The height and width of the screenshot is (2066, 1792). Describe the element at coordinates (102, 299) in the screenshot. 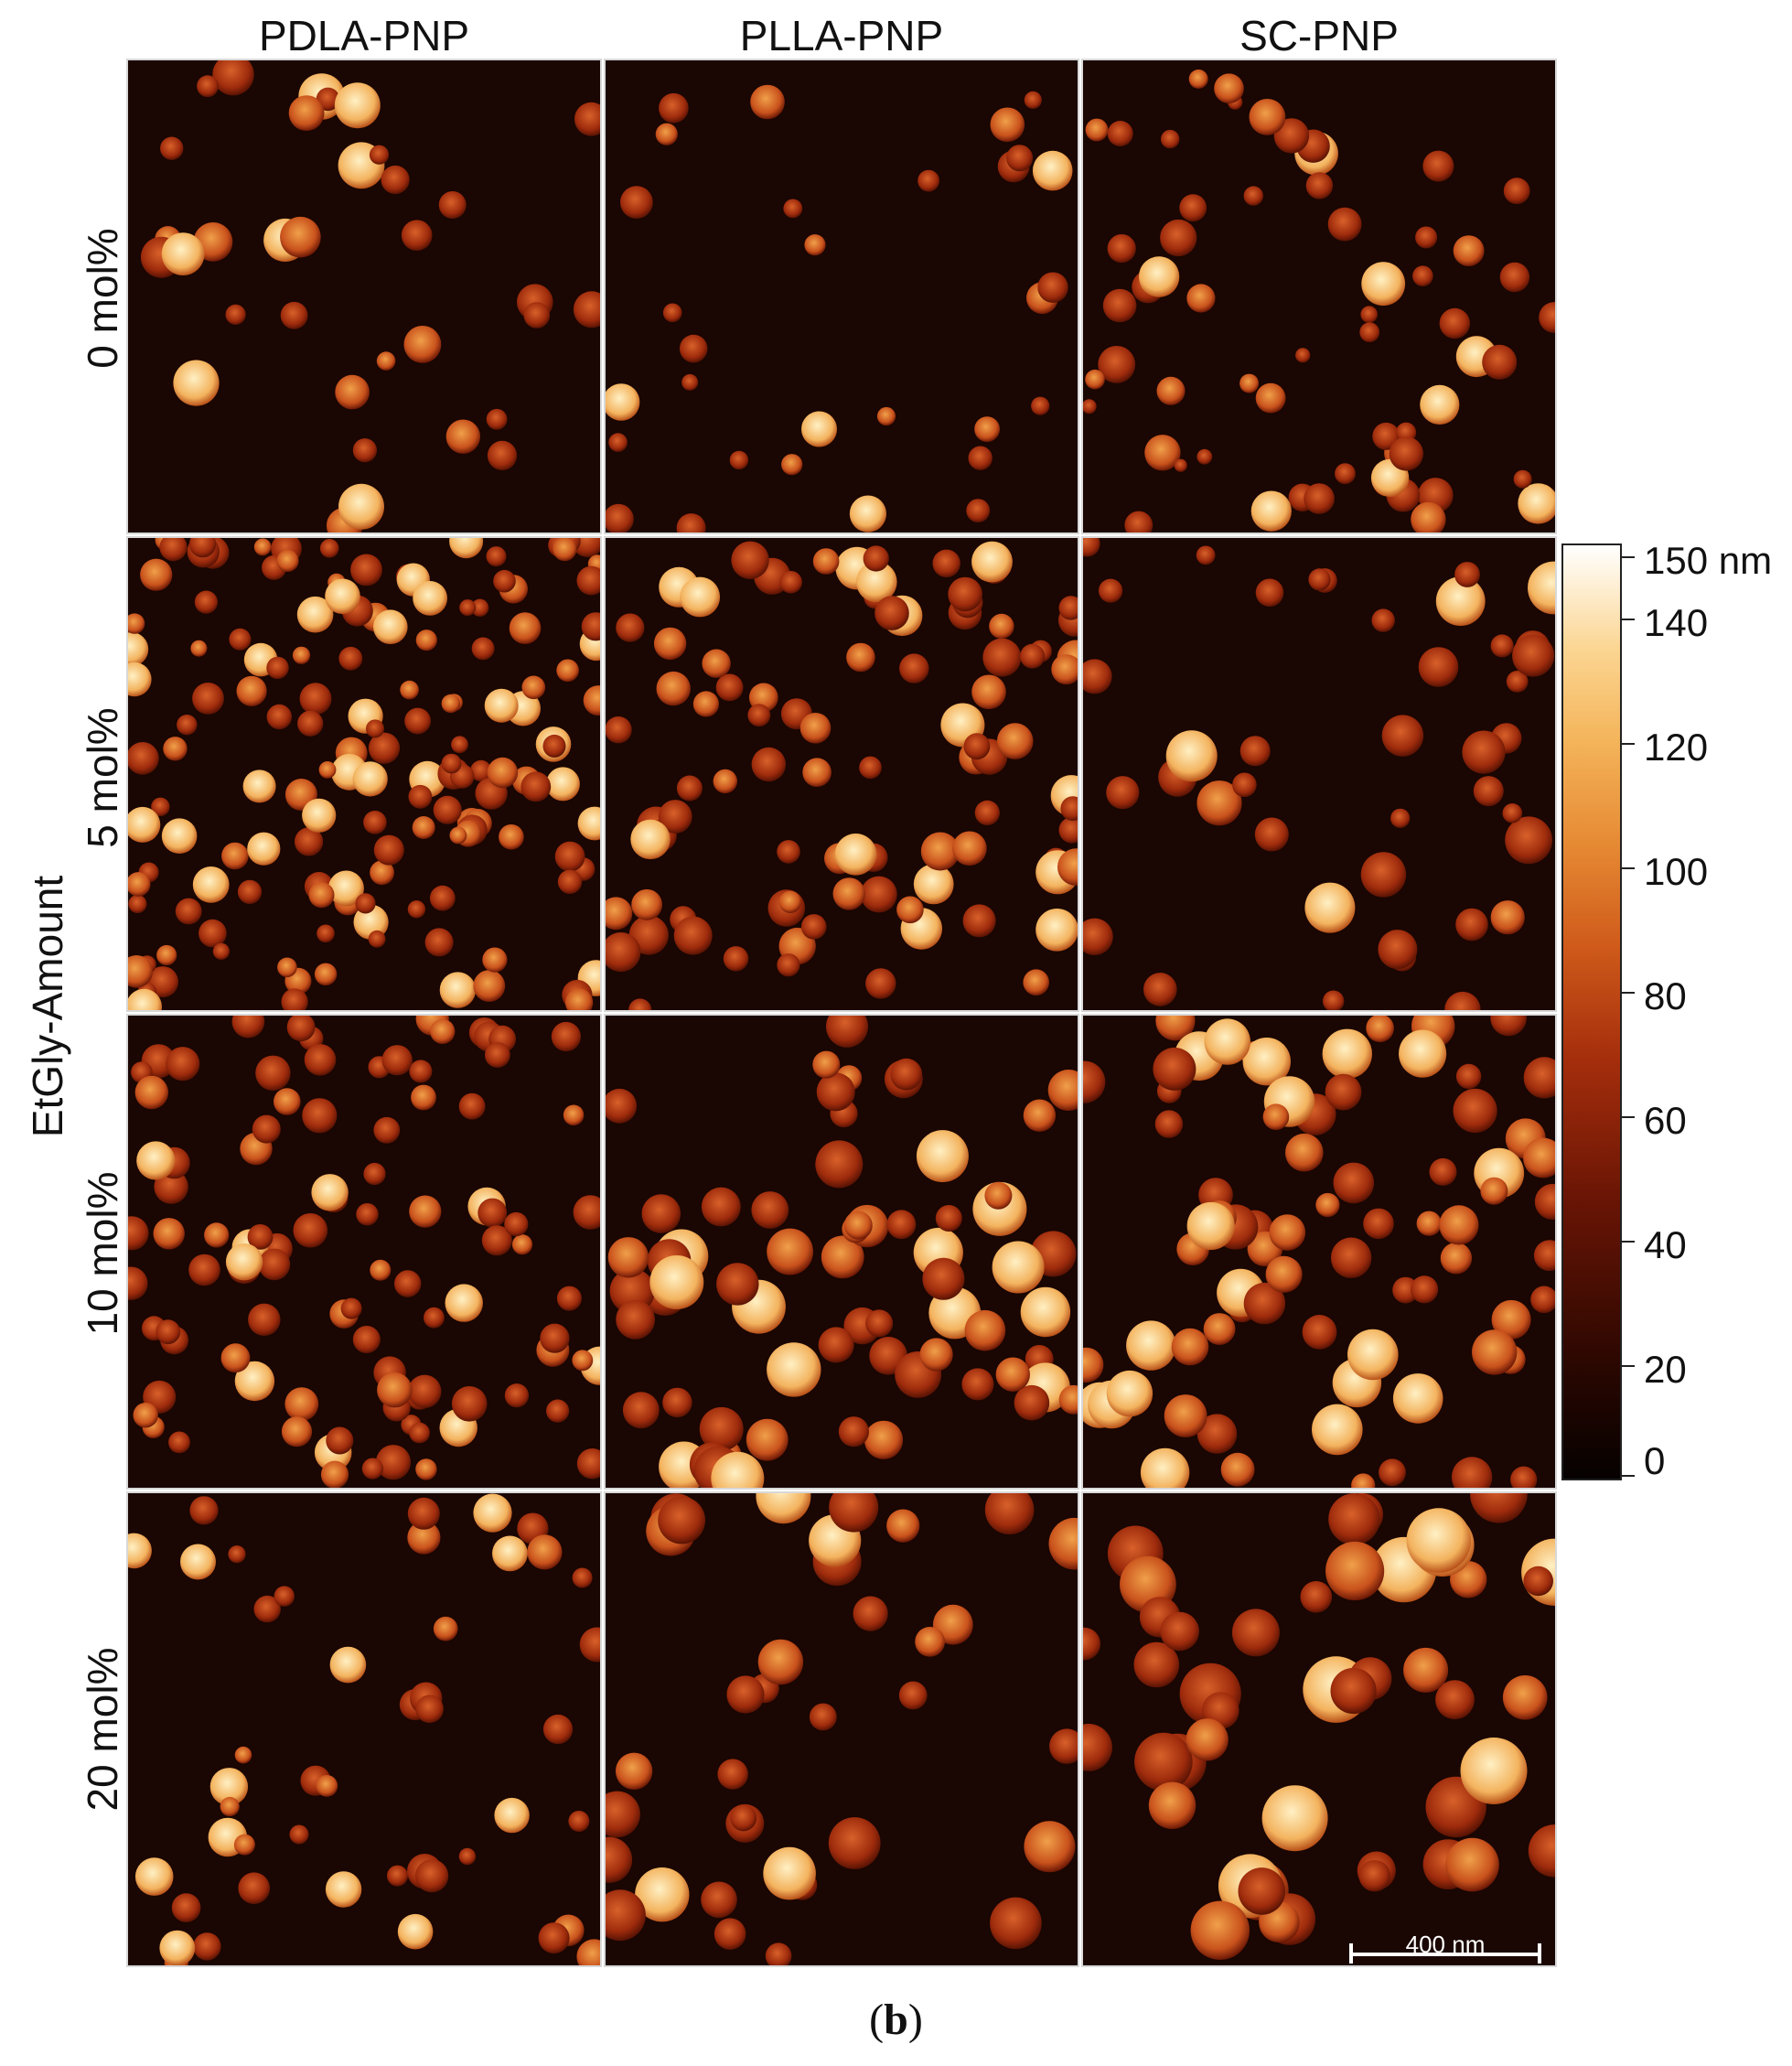

I see `row-label-0: 0 mol%` at that location.